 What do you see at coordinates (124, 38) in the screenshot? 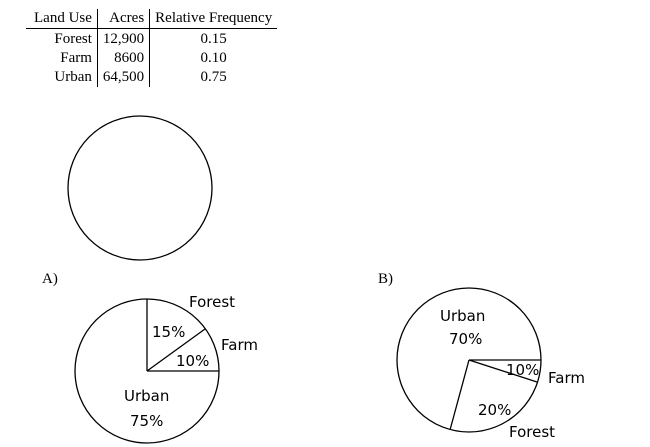
I see `cell-acres: 12,900` at bounding box center [124, 38].